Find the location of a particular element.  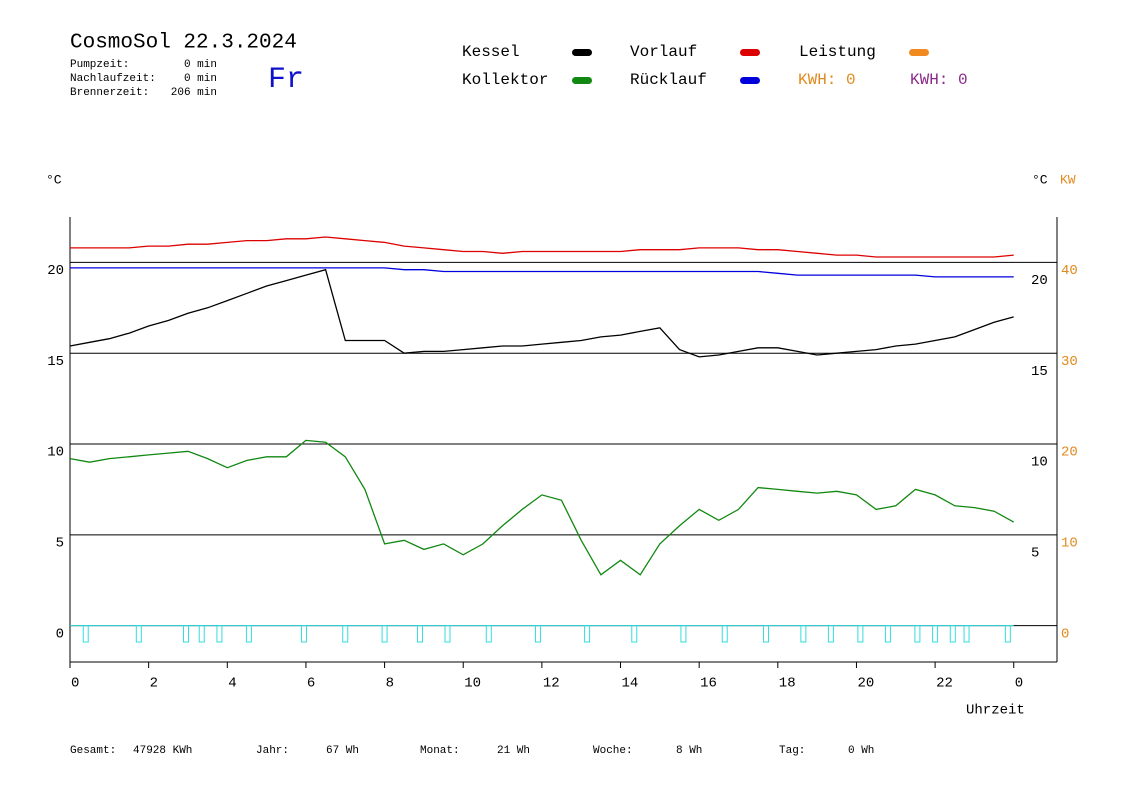

y-tick-label: 0 is located at coordinates (60, 634).